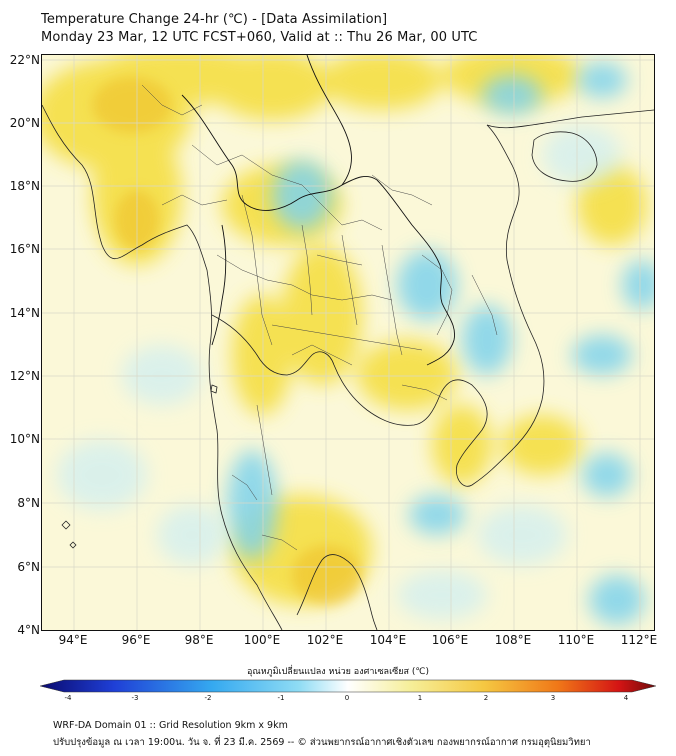 The height and width of the screenshot is (756, 676). I want to click on colorbar-tick-4: 4, so click(626, 698).